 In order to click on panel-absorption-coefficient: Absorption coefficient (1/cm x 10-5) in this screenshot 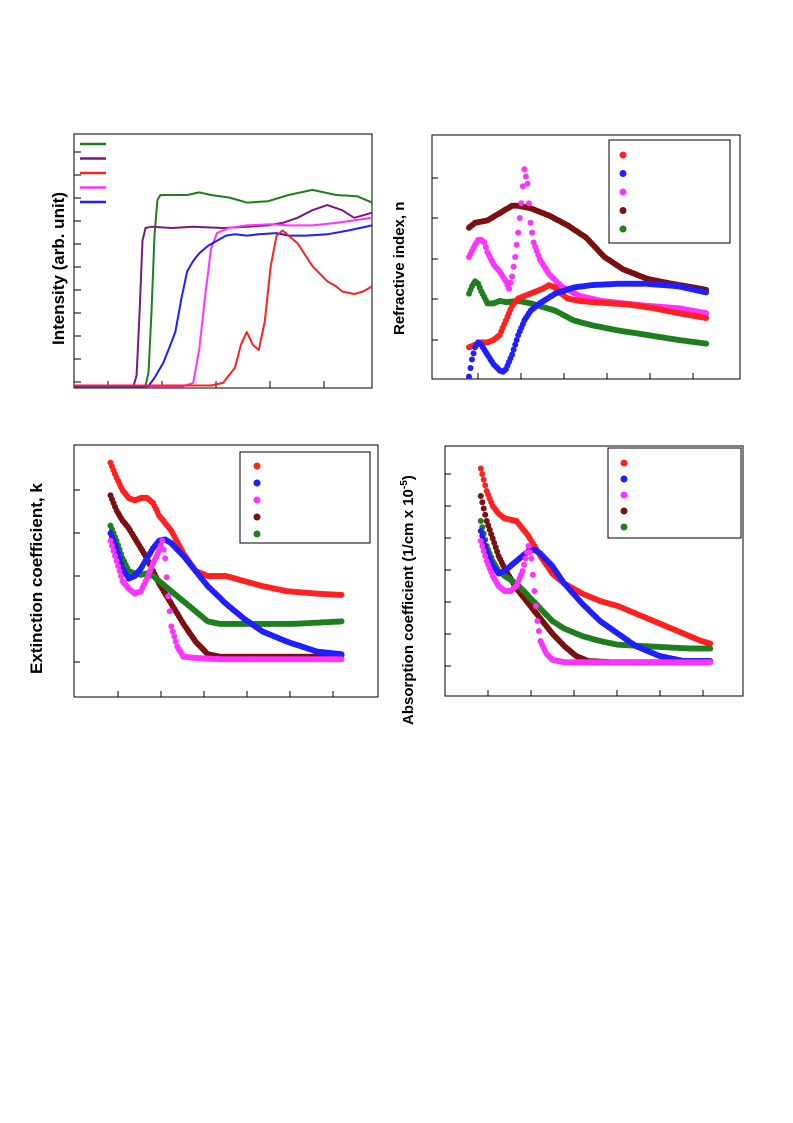, I will do `click(571, 585)`.